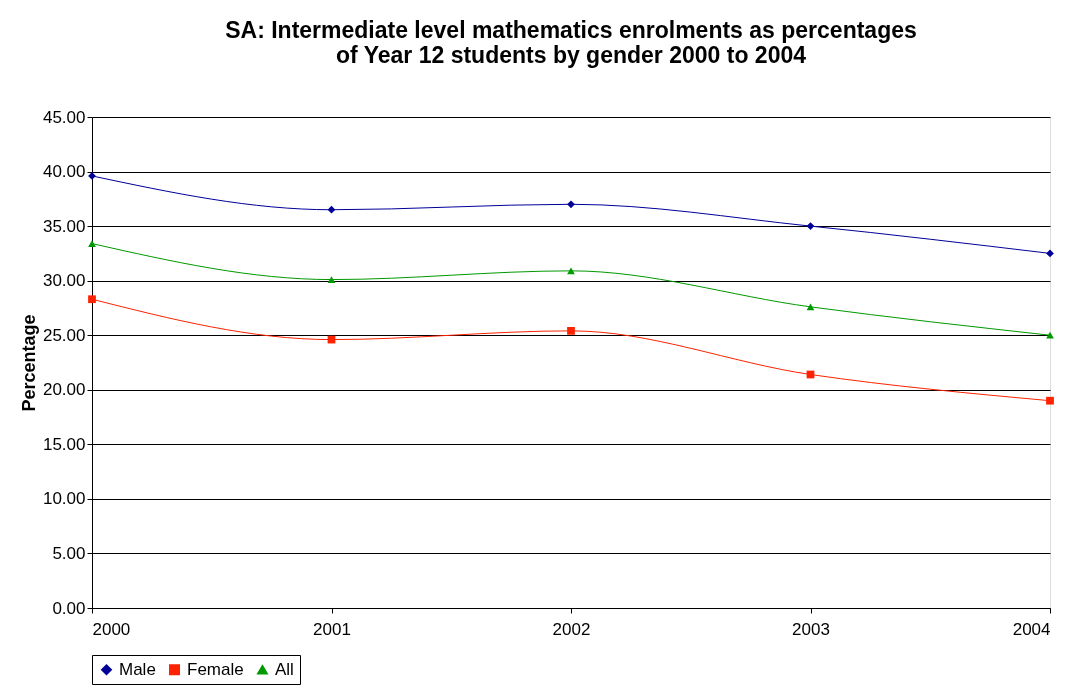 The width and height of the screenshot is (1084, 700). Describe the element at coordinates (69, 608) in the screenshot. I see `y-tick-label: 0.00` at that location.